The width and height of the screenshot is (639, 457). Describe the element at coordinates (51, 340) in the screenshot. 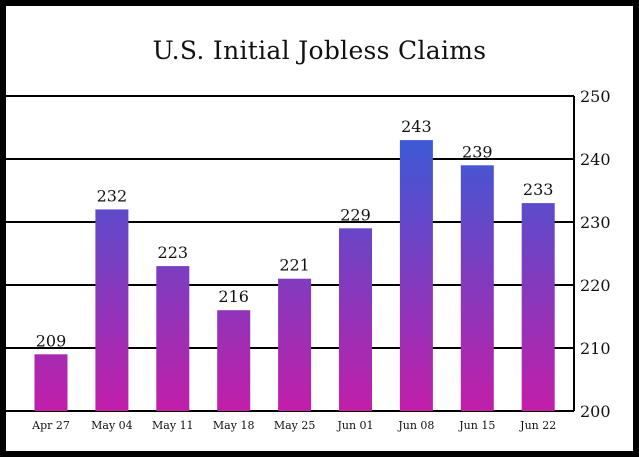

I see `data-label: 209` at that location.